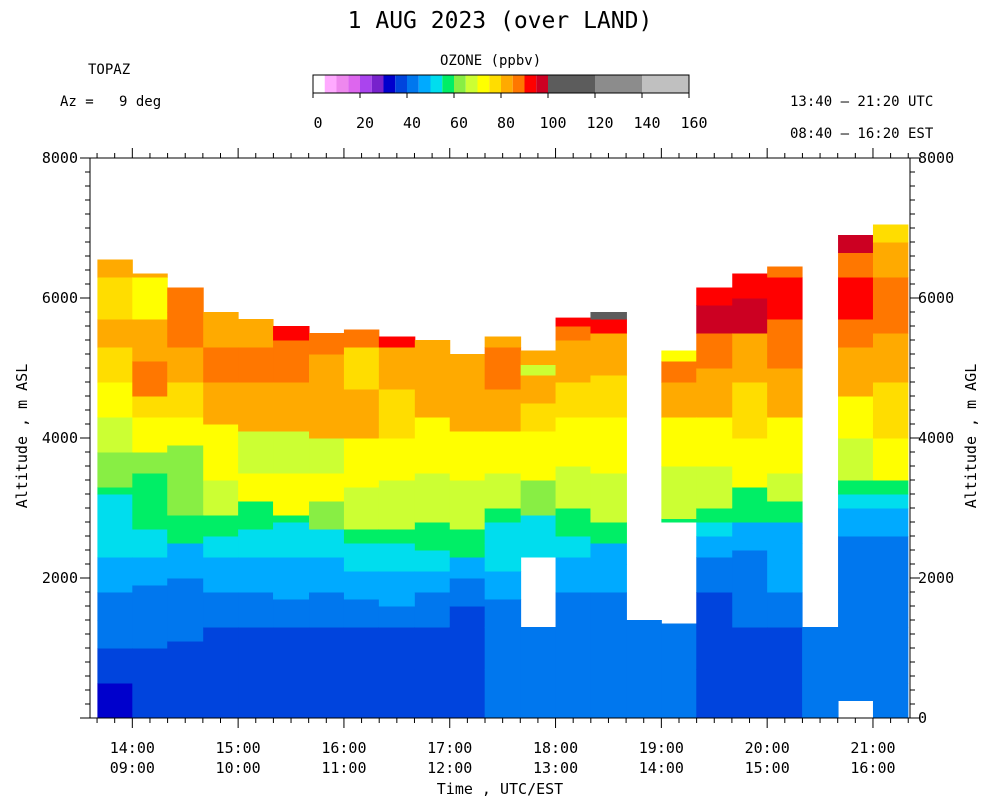  I want to click on x-tick-label-est: 12:00, so click(449, 768).